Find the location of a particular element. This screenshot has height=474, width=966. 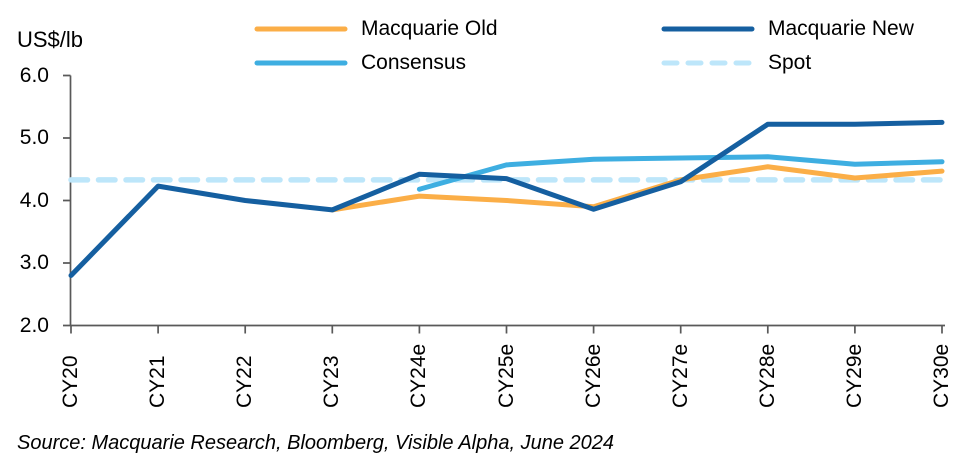

x-tick-label: CY25e is located at coordinates (506, 375).